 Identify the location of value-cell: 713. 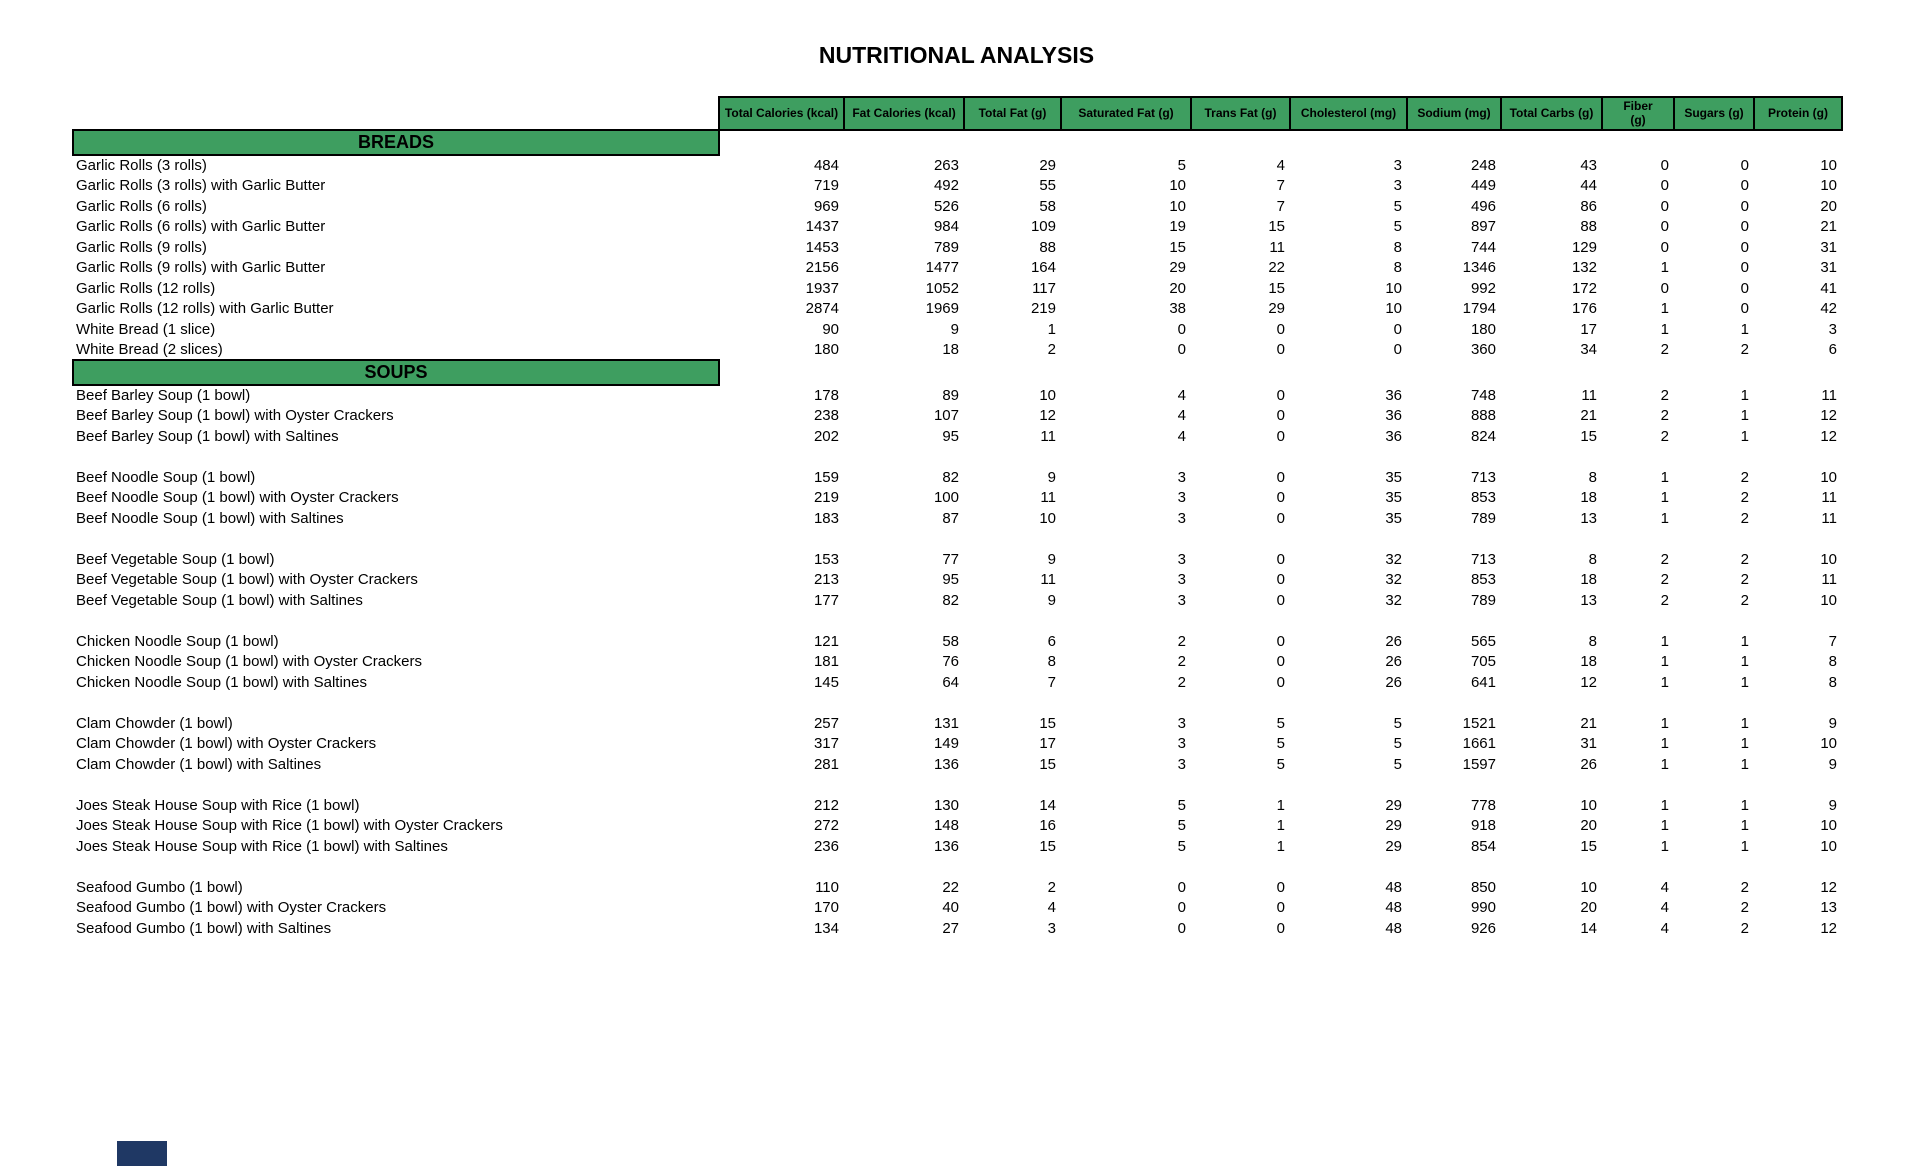
(1483, 559).